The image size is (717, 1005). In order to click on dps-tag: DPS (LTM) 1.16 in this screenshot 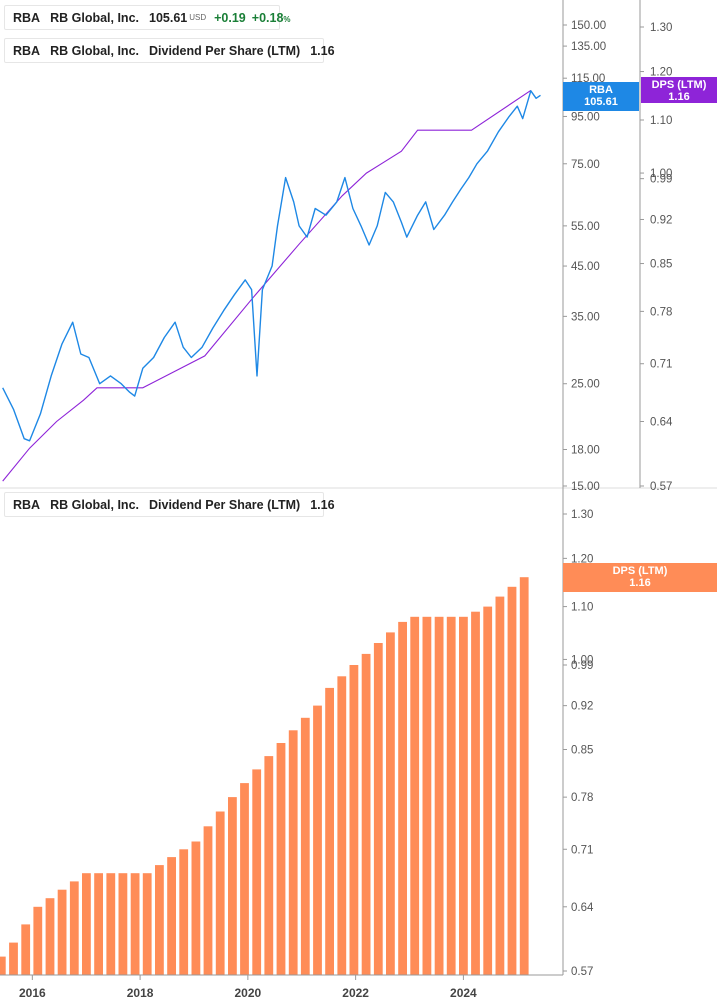, I will do `click(679, 90)`.